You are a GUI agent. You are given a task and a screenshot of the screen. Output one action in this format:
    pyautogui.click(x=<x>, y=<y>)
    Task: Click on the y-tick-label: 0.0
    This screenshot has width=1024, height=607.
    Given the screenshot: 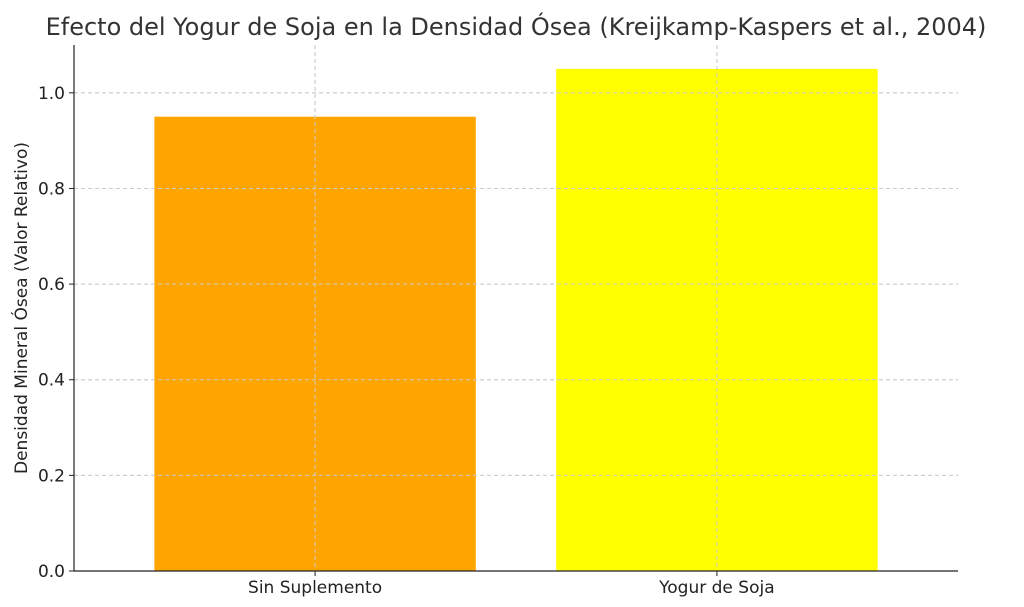 What is the action you would take?
    pyautogui.click(x=51, y=572)
    